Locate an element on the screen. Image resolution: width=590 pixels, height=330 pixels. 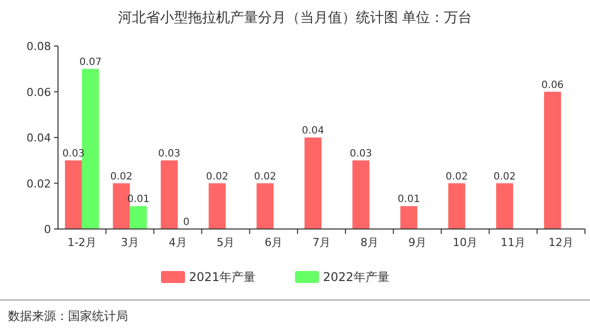
x-tick-label: 11月 is located at coordinates (513, 242).